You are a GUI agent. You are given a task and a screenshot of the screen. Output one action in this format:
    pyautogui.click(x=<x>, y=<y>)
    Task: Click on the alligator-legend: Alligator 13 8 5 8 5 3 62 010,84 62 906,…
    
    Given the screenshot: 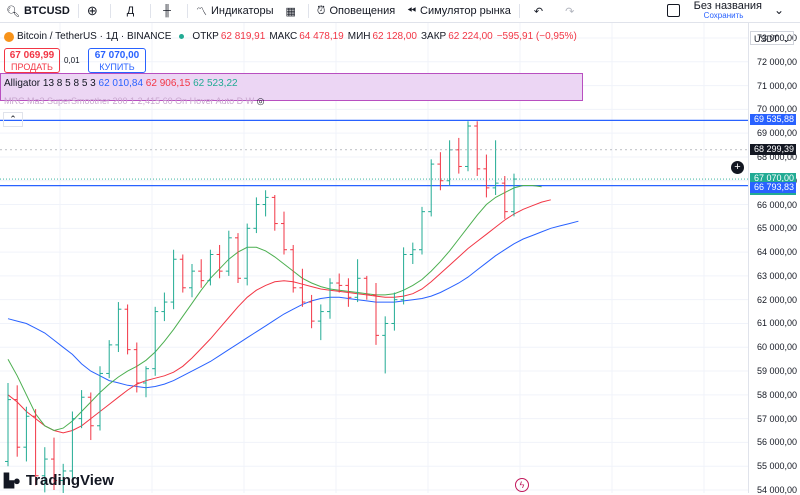 What is the action you would take?
    pyautogui.click(x=121, y=83)
    